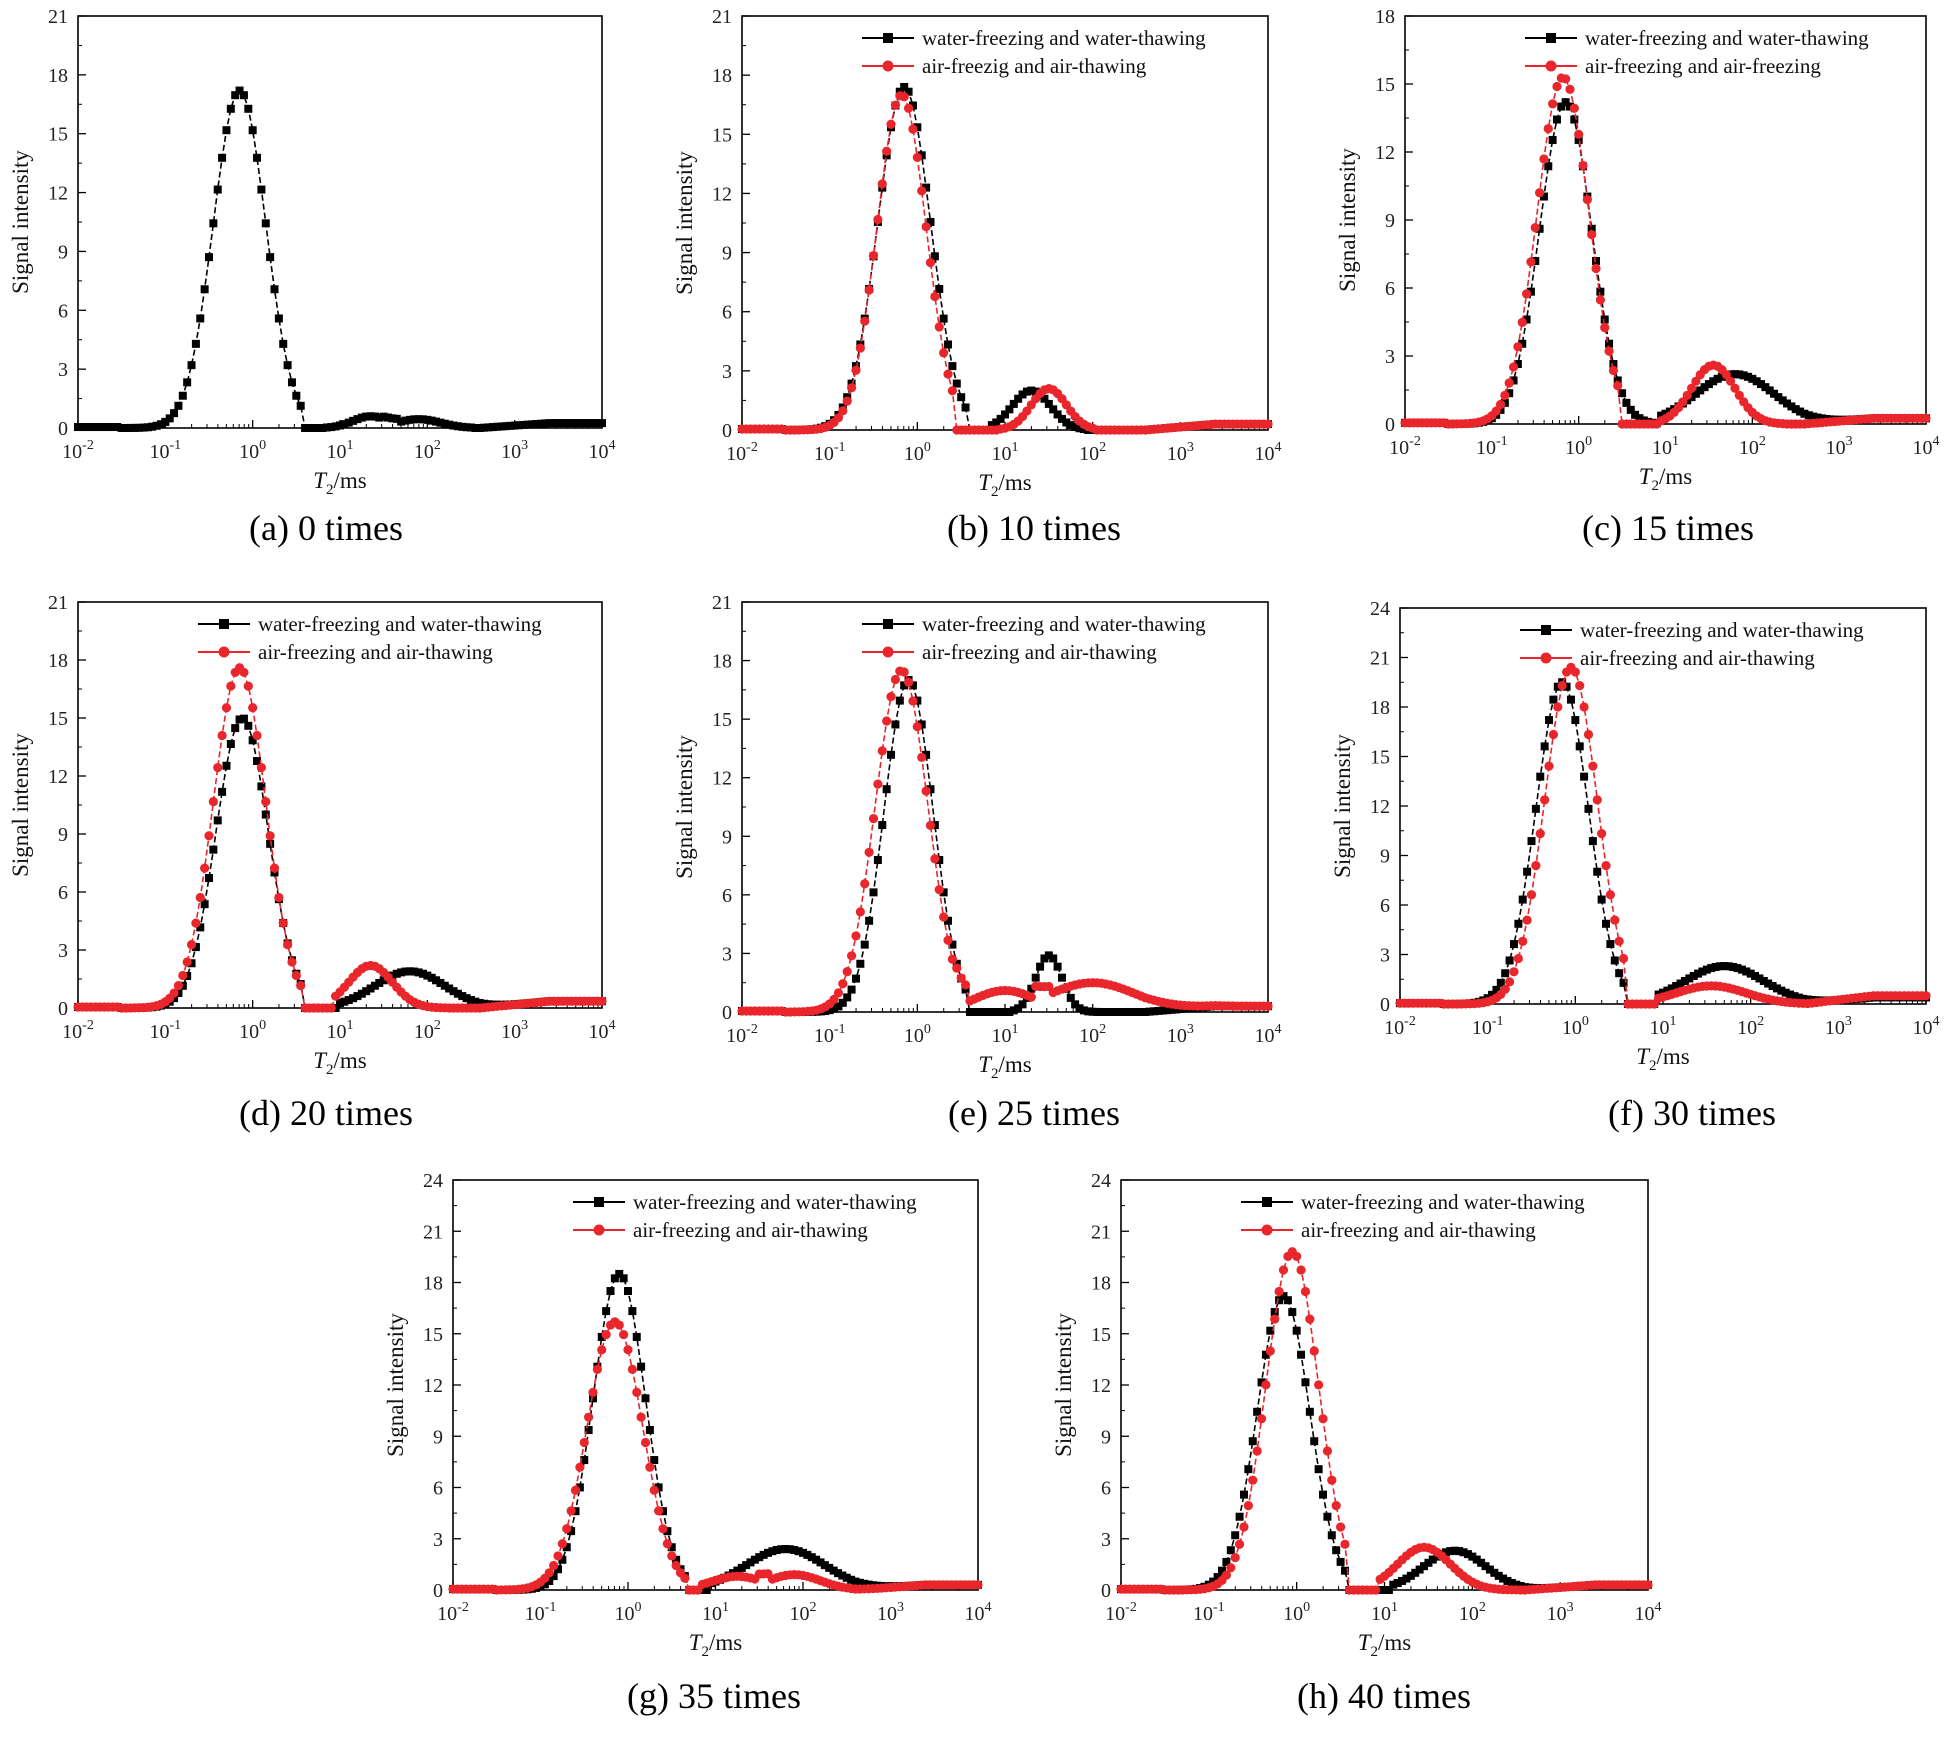  Describe the element at coordinates (1342, 806) in the screenshot. I see `y-axis-title: Signal intensity` at that location.